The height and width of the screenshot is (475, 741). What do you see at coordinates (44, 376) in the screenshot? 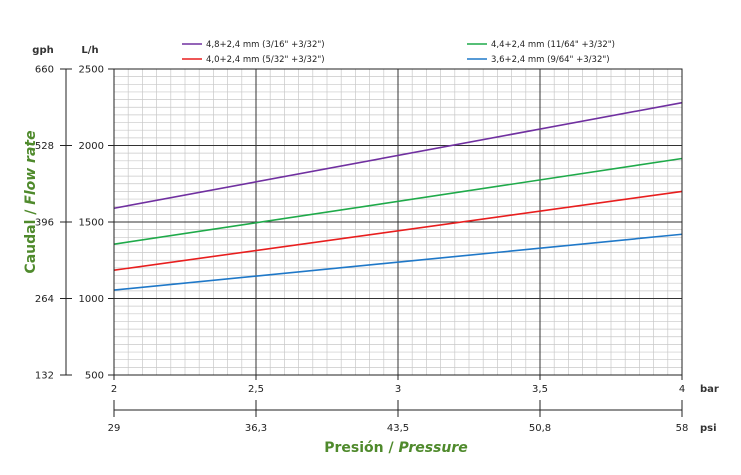
I see `y-secondary-tick-label: 132` at bounding box center [44, 376].